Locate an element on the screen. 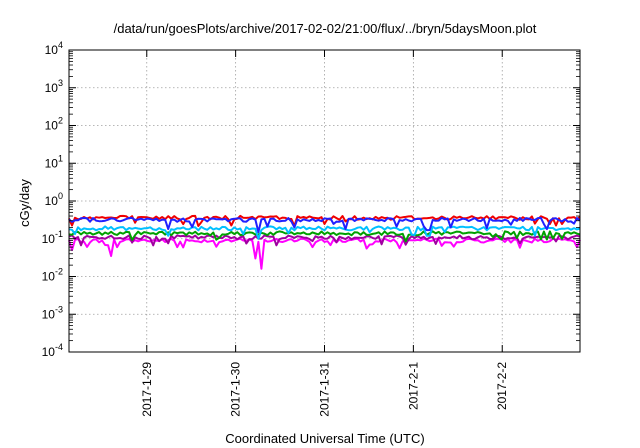 This screenshot has width=640, height=448. y-tick-exponent: 1 is located at coordinates (60, 158).